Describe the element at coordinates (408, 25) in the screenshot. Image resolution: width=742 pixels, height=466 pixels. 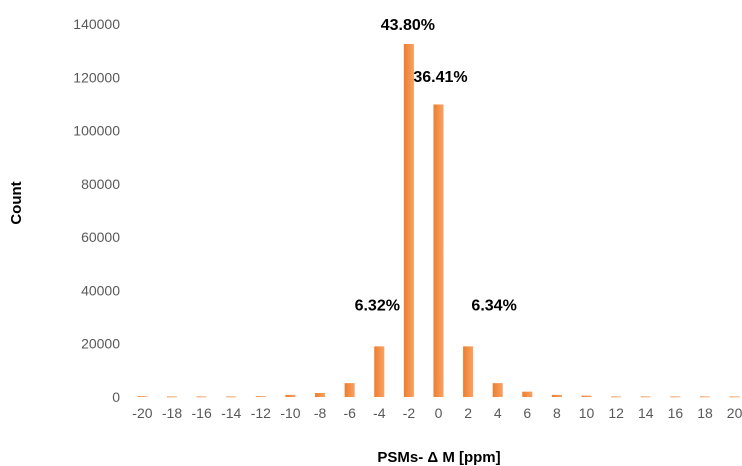
I see `data-label: 43.80%` at that location.